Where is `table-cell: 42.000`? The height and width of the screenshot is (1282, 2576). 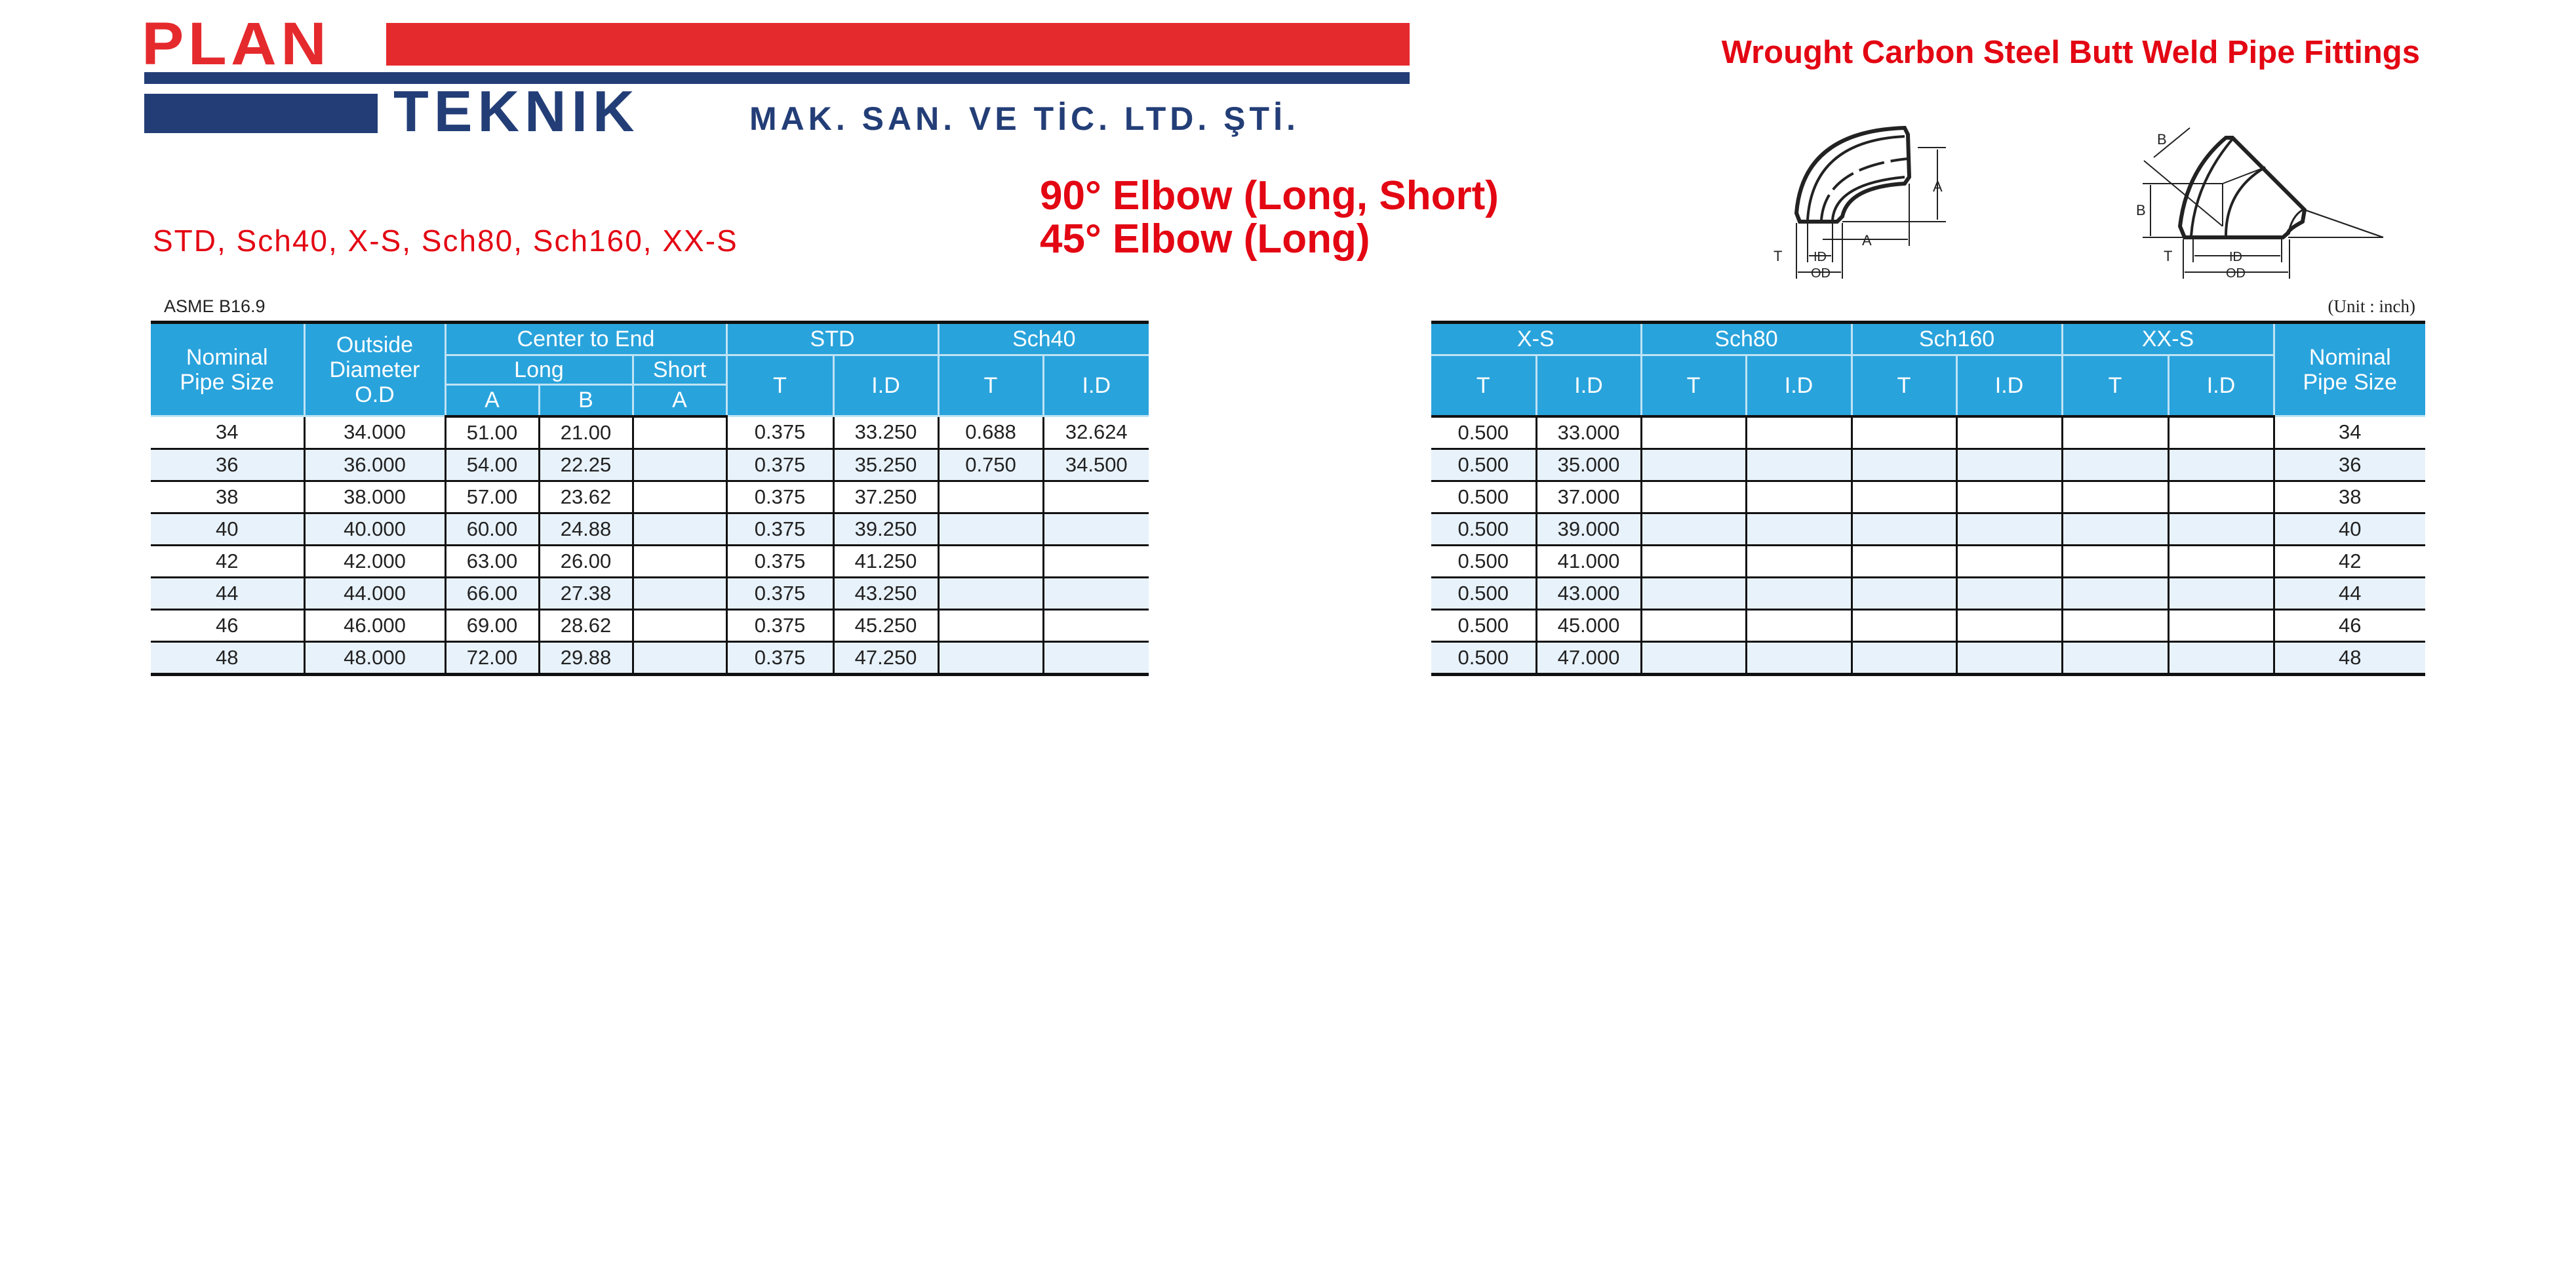
table-cell: 42.000 is located at coordinates (374, 561).